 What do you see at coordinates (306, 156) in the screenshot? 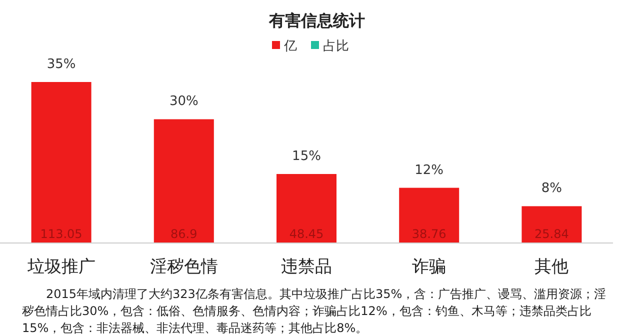
I see `annotation: 15%` at bounding box center [306, 156].